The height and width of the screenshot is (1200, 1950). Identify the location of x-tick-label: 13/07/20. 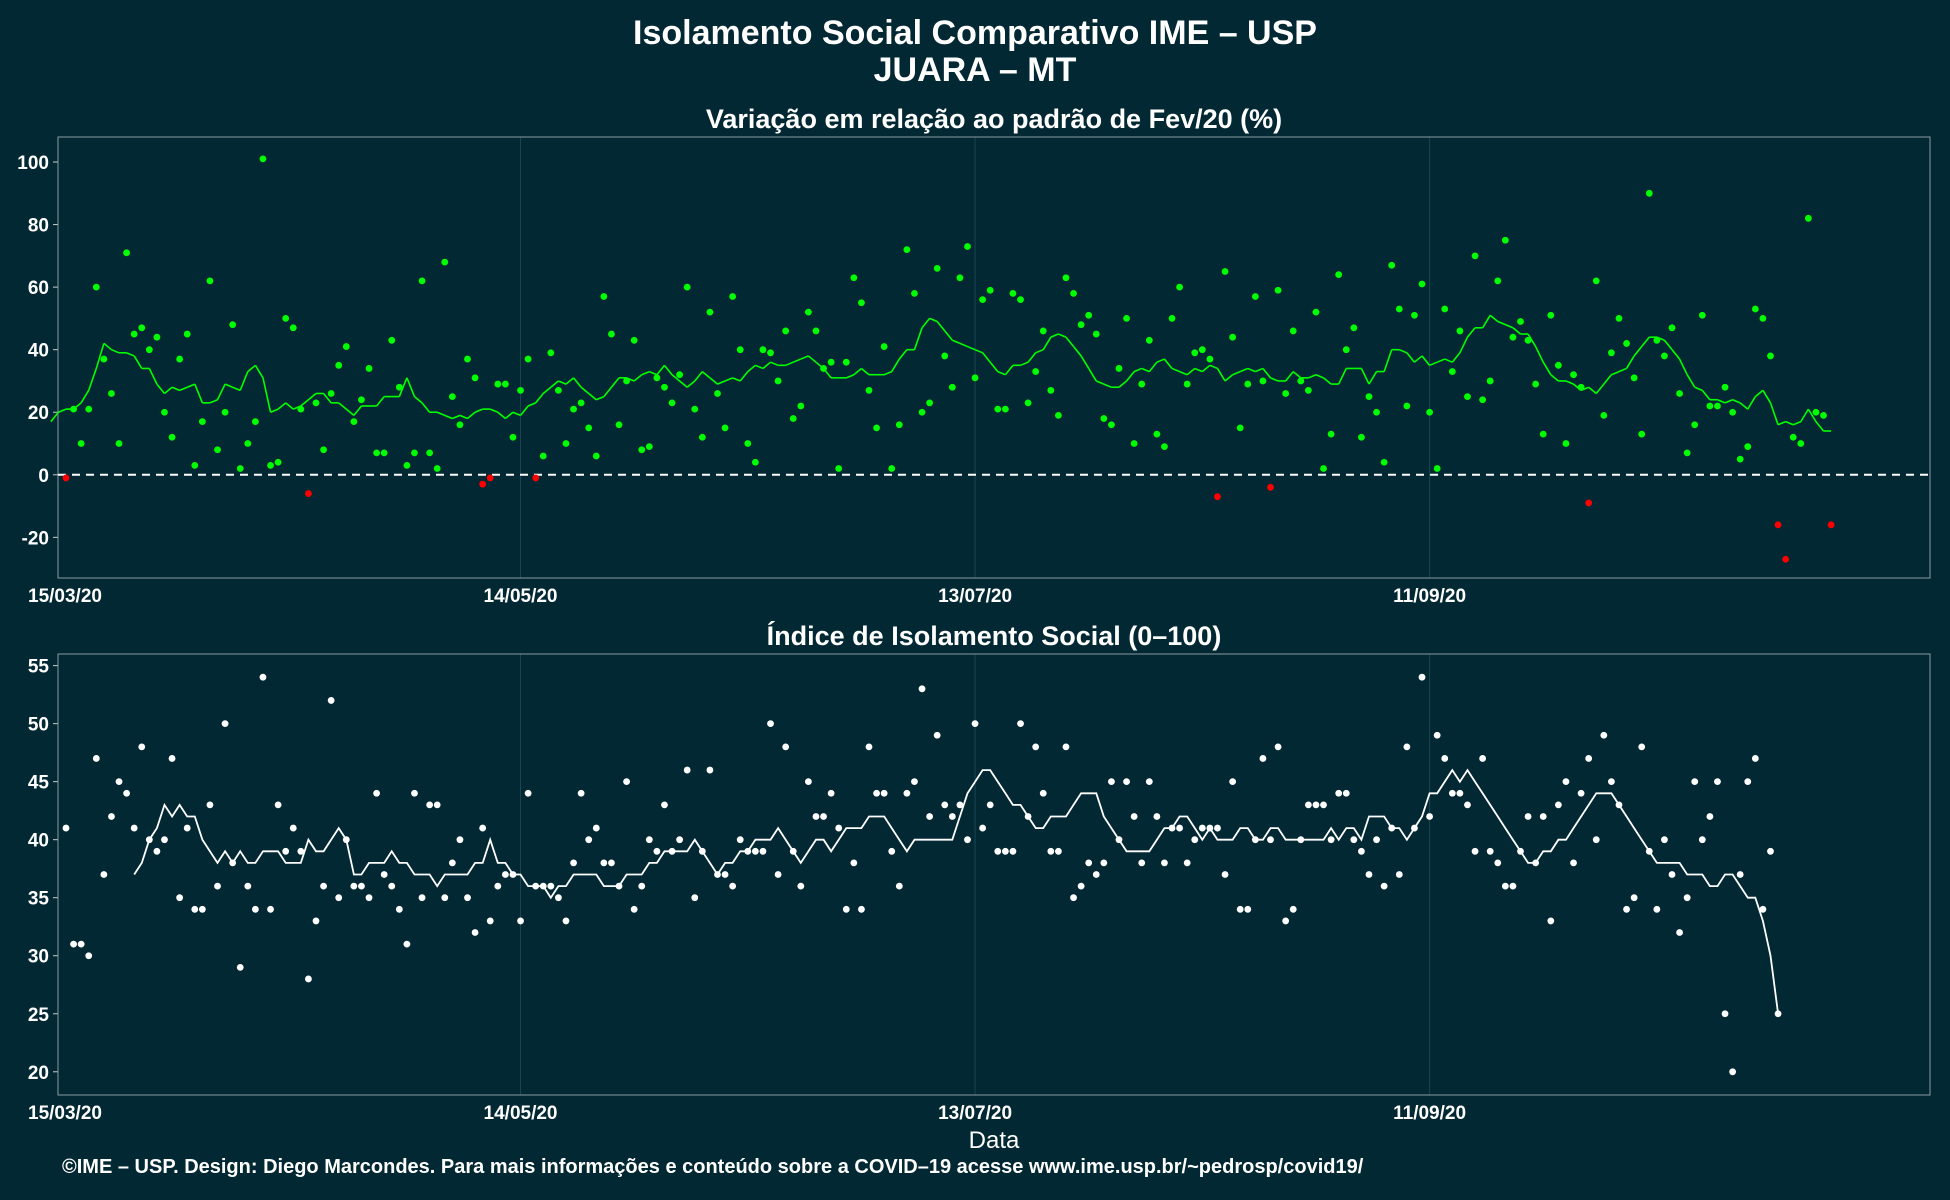
(975, 1113).